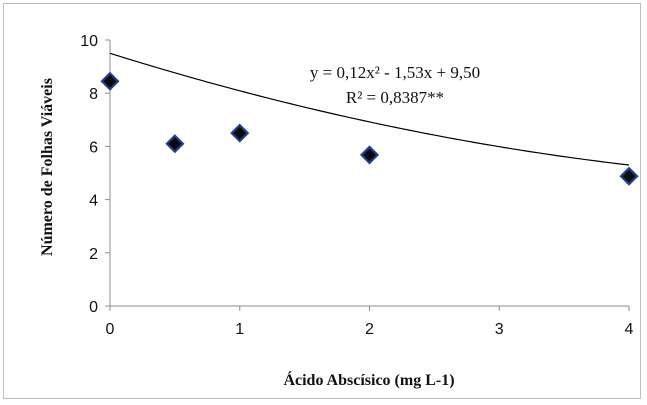 The width and height of the screenshot is (647, 405). Describe the element at coordinates (499, 329) in the screenshot. I see `x-tick-label: 3` at that location.